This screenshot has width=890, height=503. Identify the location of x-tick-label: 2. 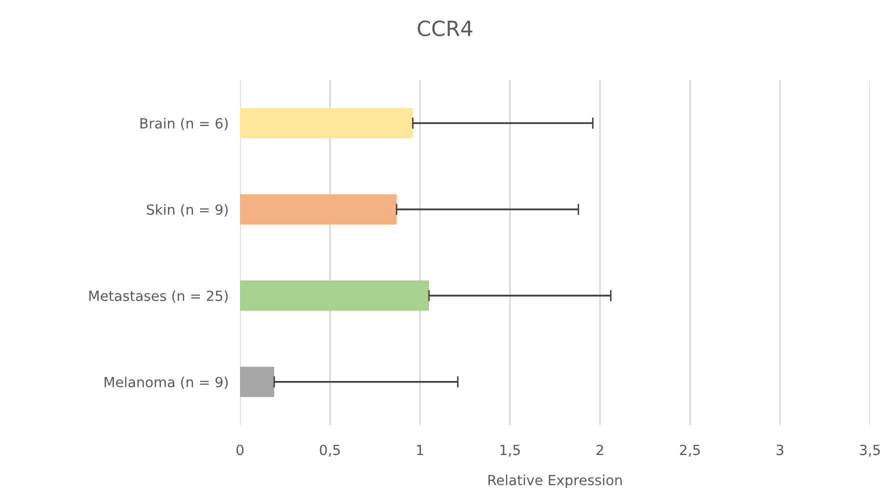
(600, 449).